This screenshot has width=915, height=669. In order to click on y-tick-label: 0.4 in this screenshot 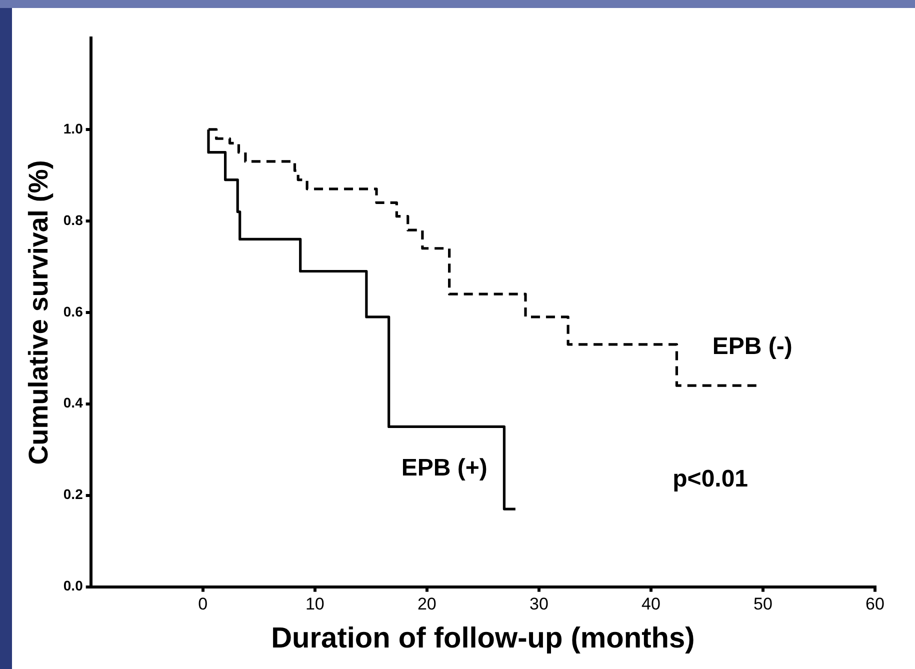, I will do `click(73, 402)`.